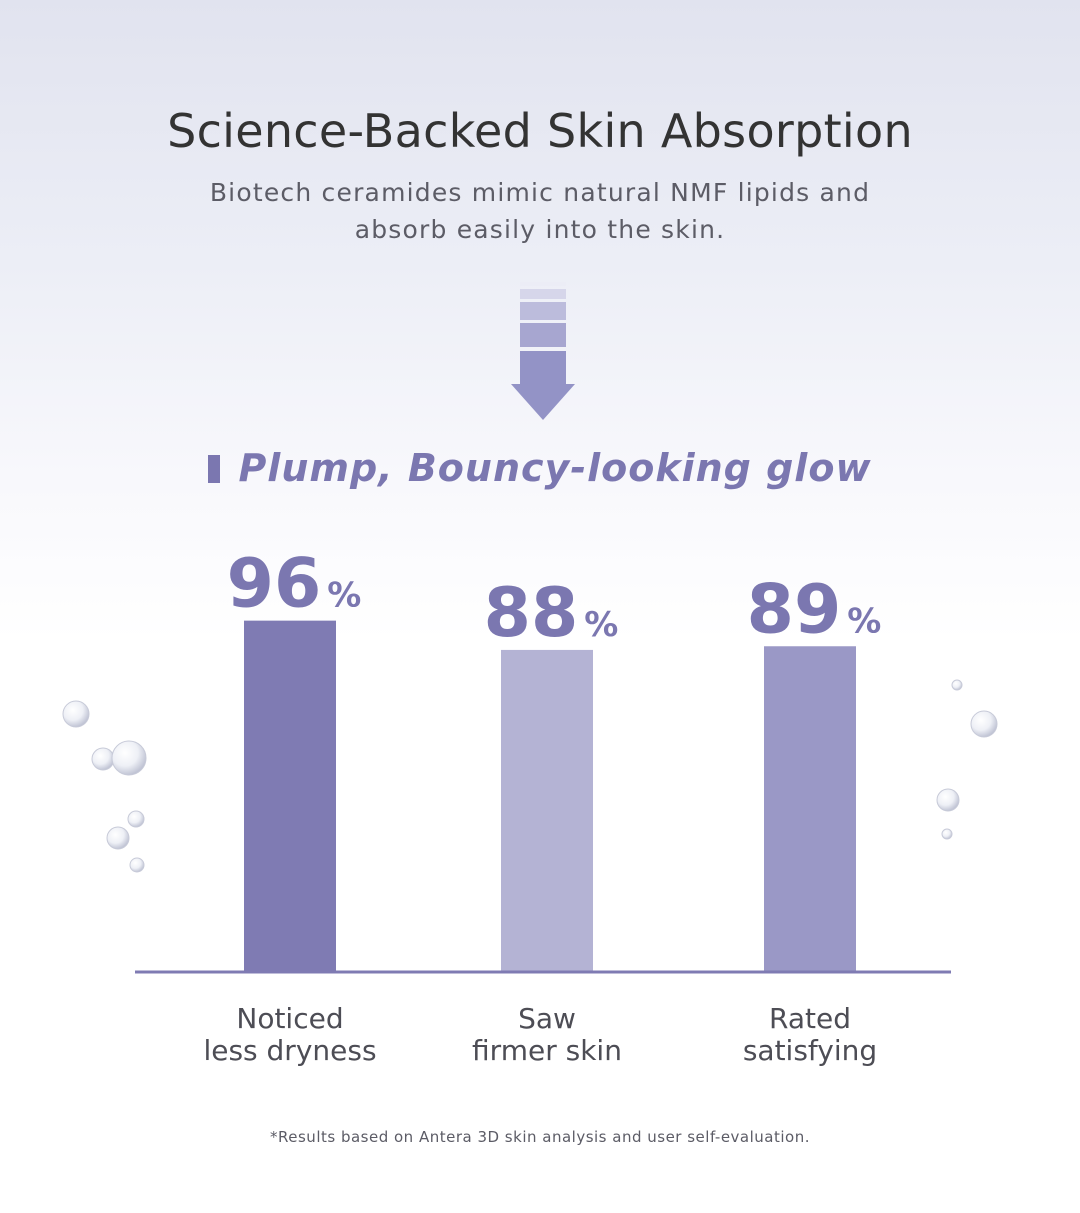 This screenshot has height=1213, width=1080. What do you see at coordinates (540, 229) in the screenshot?
I see `subtitle-line-2: absorb easily into the skin.` at bounding box center [540, 229].